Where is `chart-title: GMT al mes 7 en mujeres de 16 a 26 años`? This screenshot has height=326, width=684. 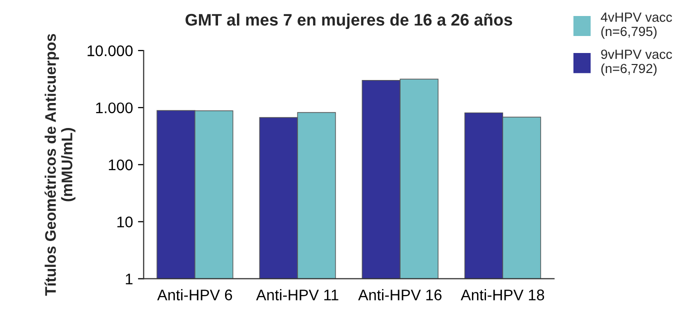
chart-title: GMT al mes 7 en mujeres de 16 a 26 años is located at coordinates (349, 21).